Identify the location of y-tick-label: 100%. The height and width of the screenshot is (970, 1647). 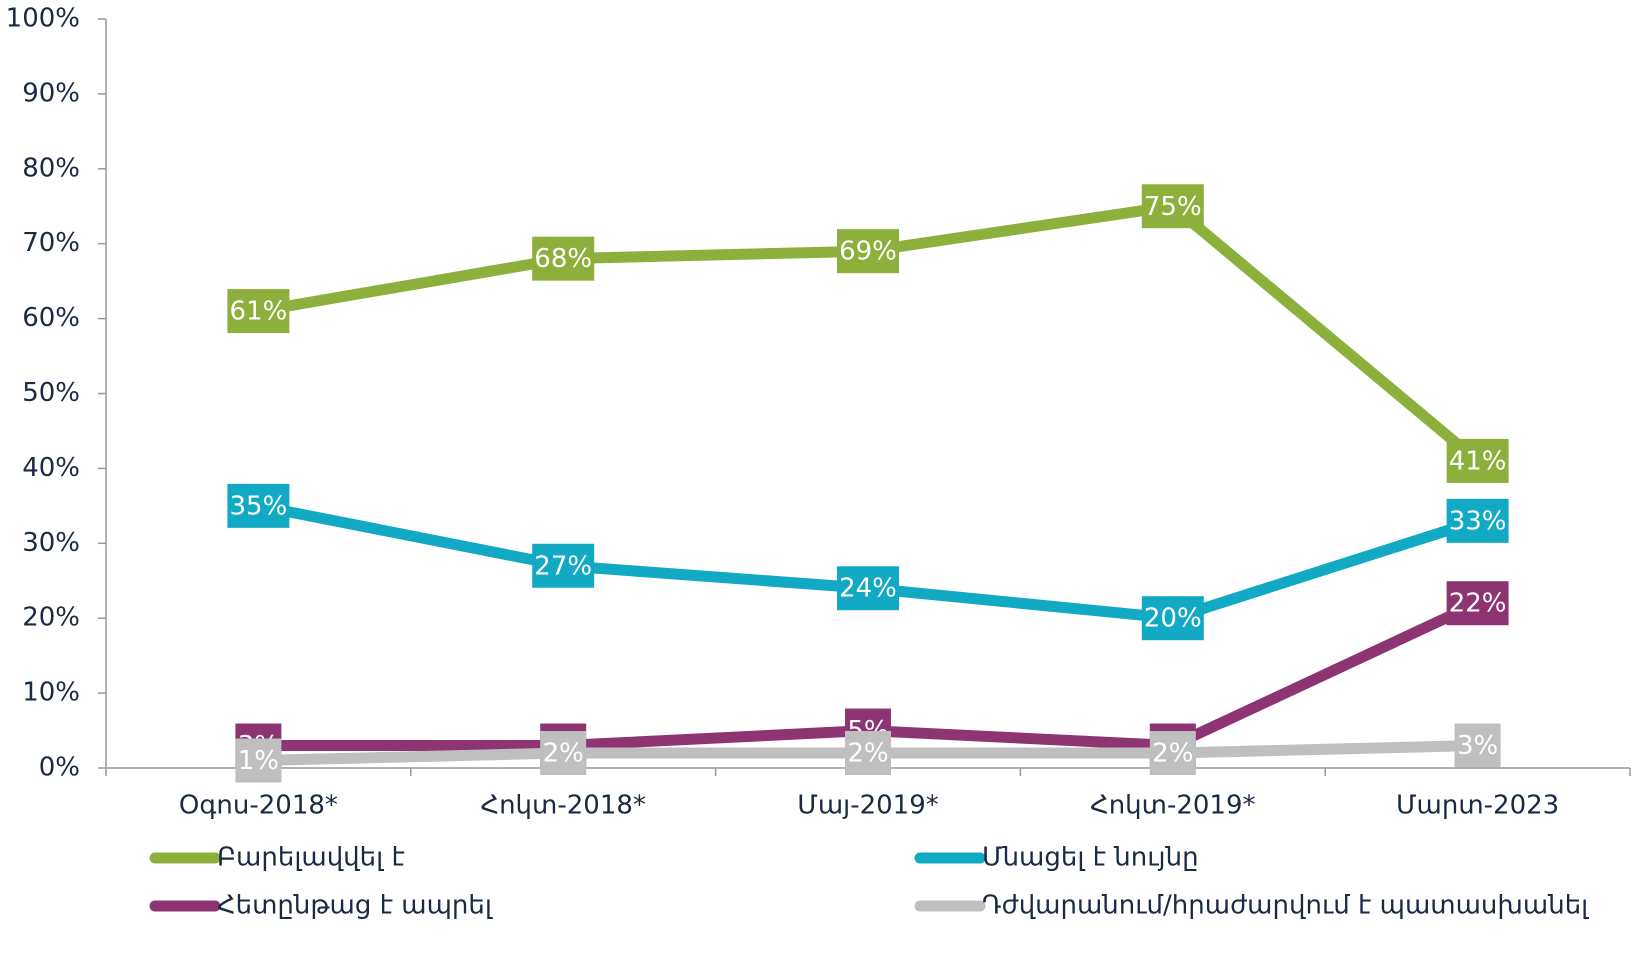
(43, 19).